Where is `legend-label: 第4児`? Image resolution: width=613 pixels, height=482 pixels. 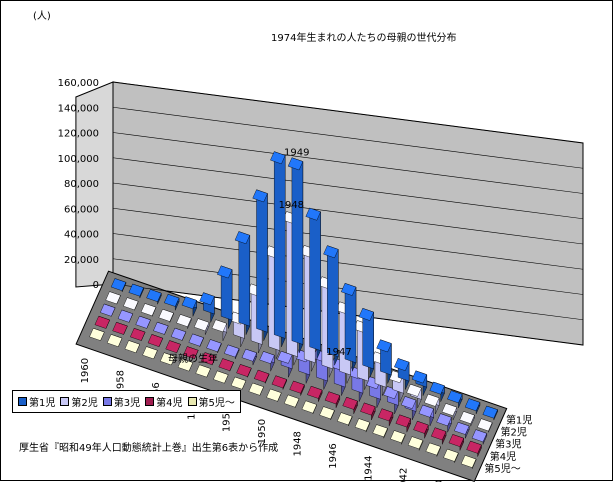 legend-label: 第4児 is located at coordinates (169, 403).